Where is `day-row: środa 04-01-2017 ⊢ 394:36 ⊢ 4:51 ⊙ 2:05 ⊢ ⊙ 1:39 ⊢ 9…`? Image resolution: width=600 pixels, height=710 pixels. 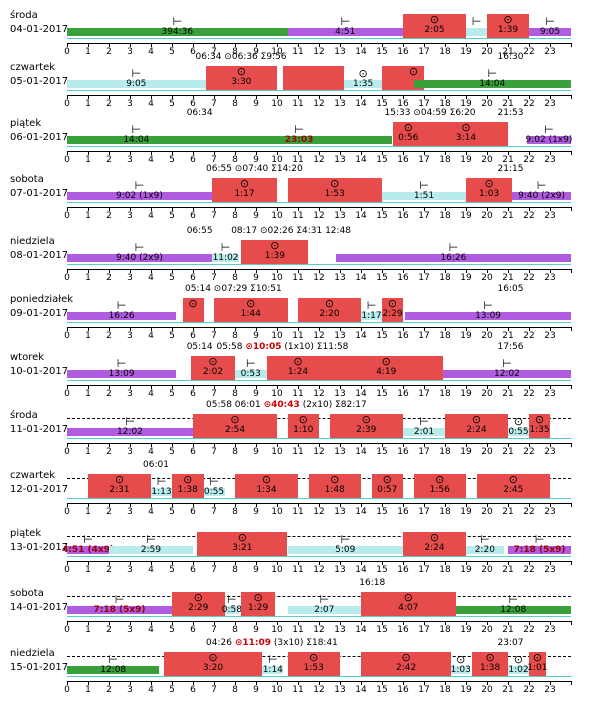
day-row: środa 04-01-2017 ⊢ 394:36 ⊢ 4:51 ⊙ 2:05 ⊢ ⊙ 1:39 ⊢ 9… is located at coordinates (300, 38).